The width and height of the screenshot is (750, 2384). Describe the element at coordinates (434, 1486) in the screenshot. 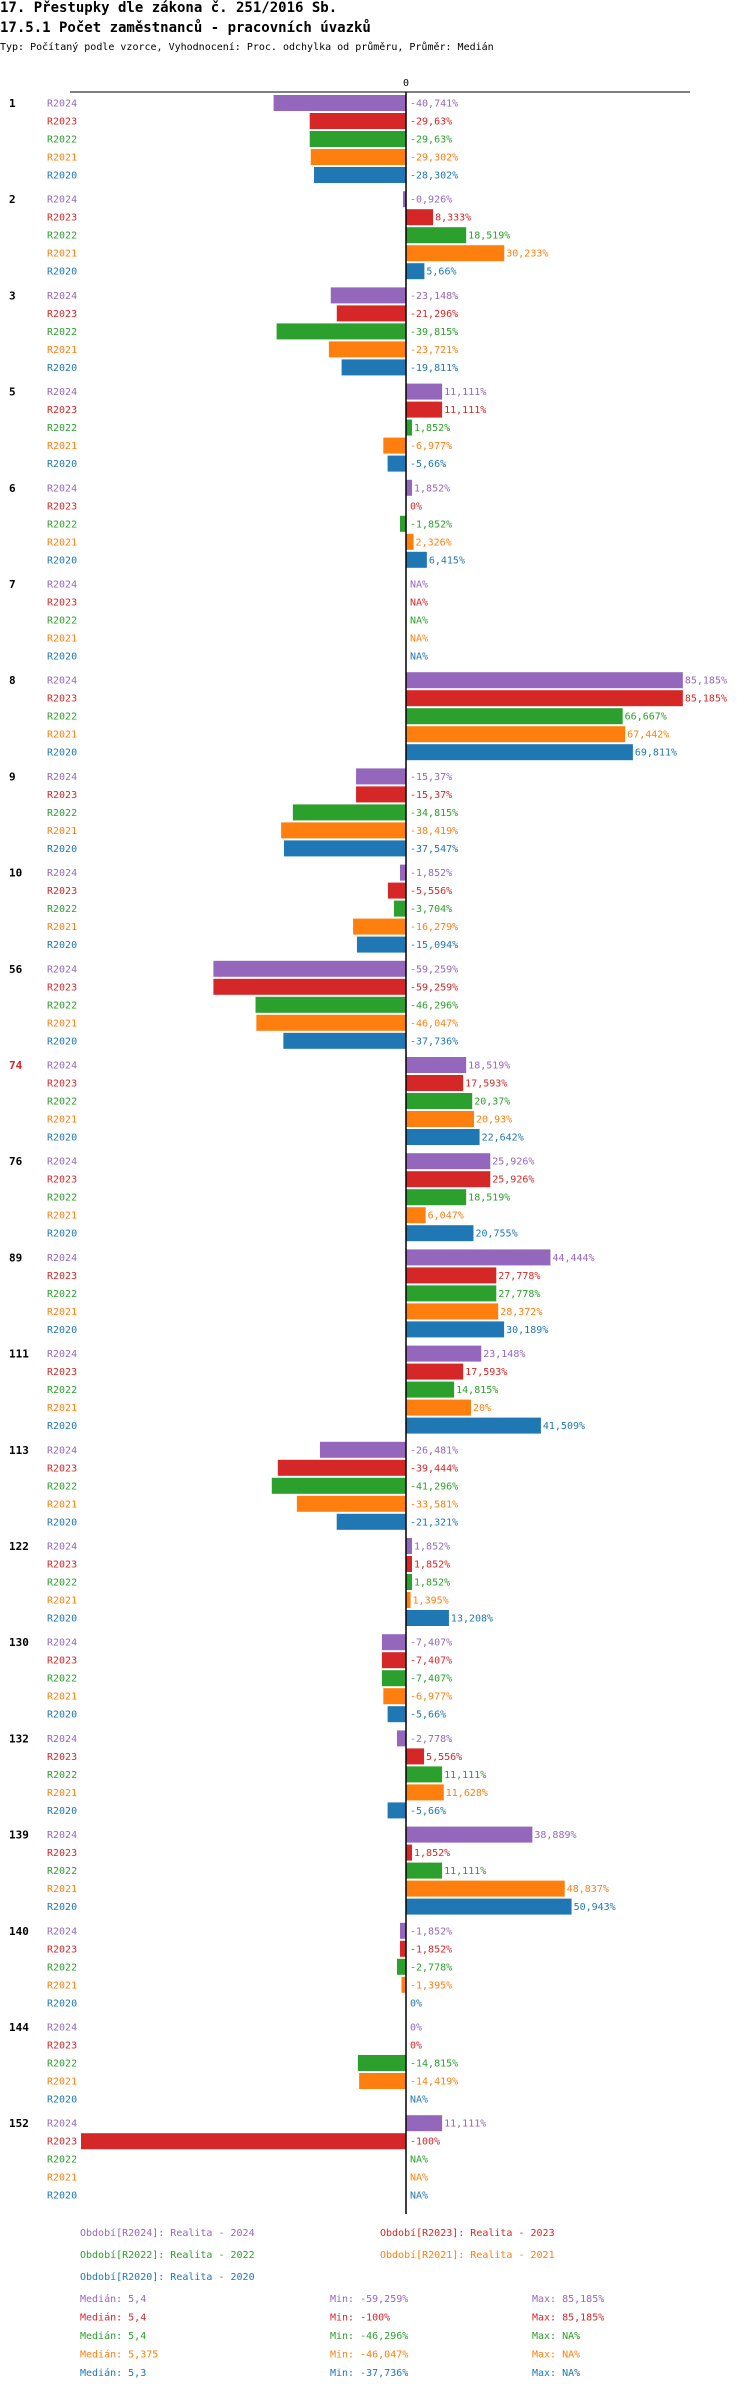

I see `data-label: -41,296%` at that location.